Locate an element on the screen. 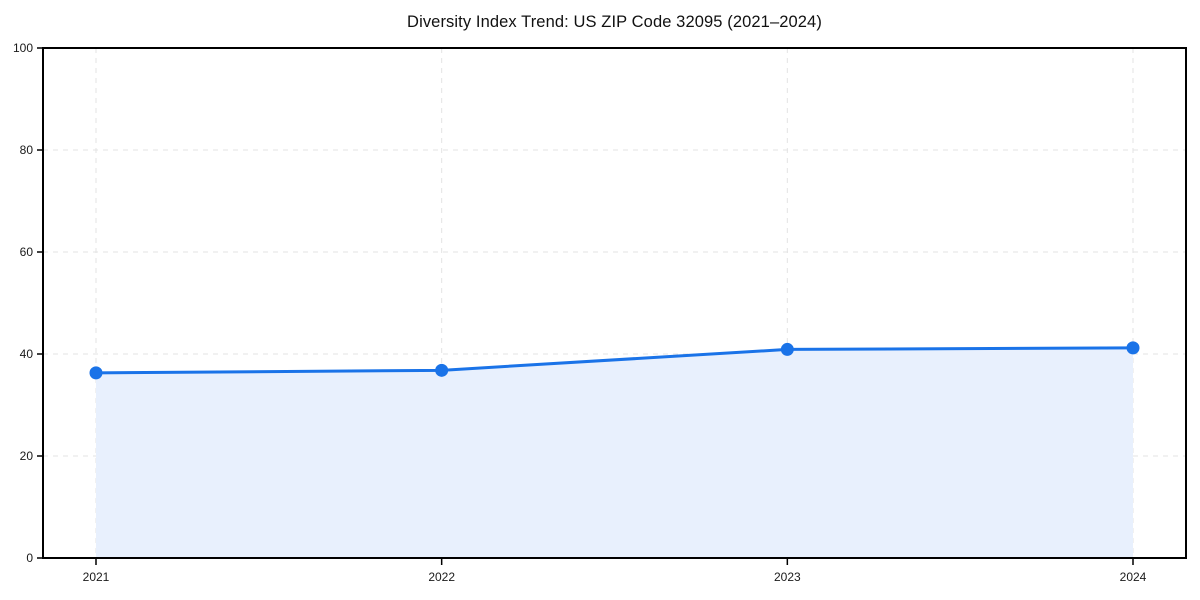 This screenshot has width=1200, height=600. y-tick-label: 40 is located at coordinates (27, 354).